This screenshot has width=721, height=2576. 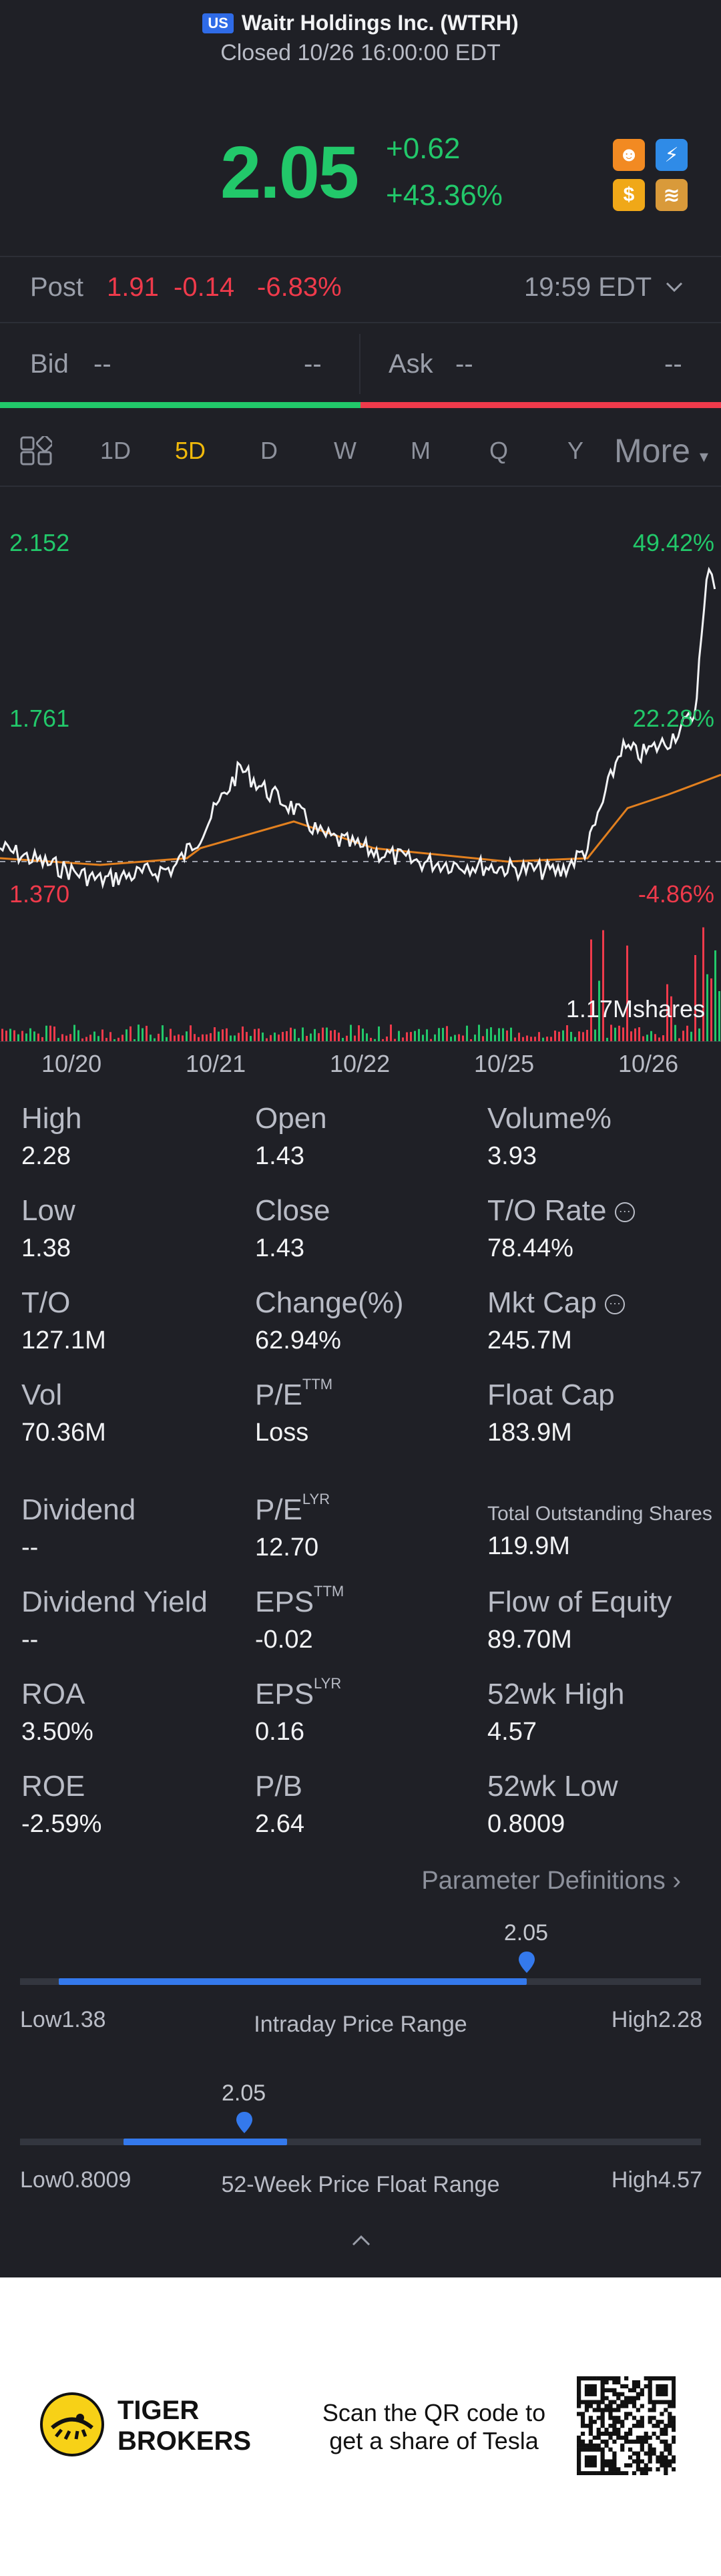 What do you see at coordinates (190, 450) in the screenshot?
I see `tab-5d: 5D` at bounding box center [190, 450].